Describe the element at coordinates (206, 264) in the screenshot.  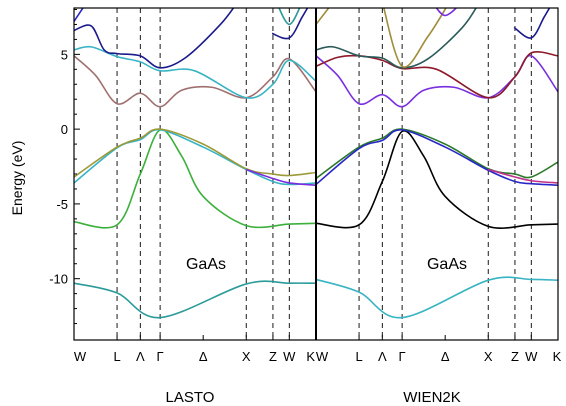
I see `material-label-lasto: GaAs` at that location.